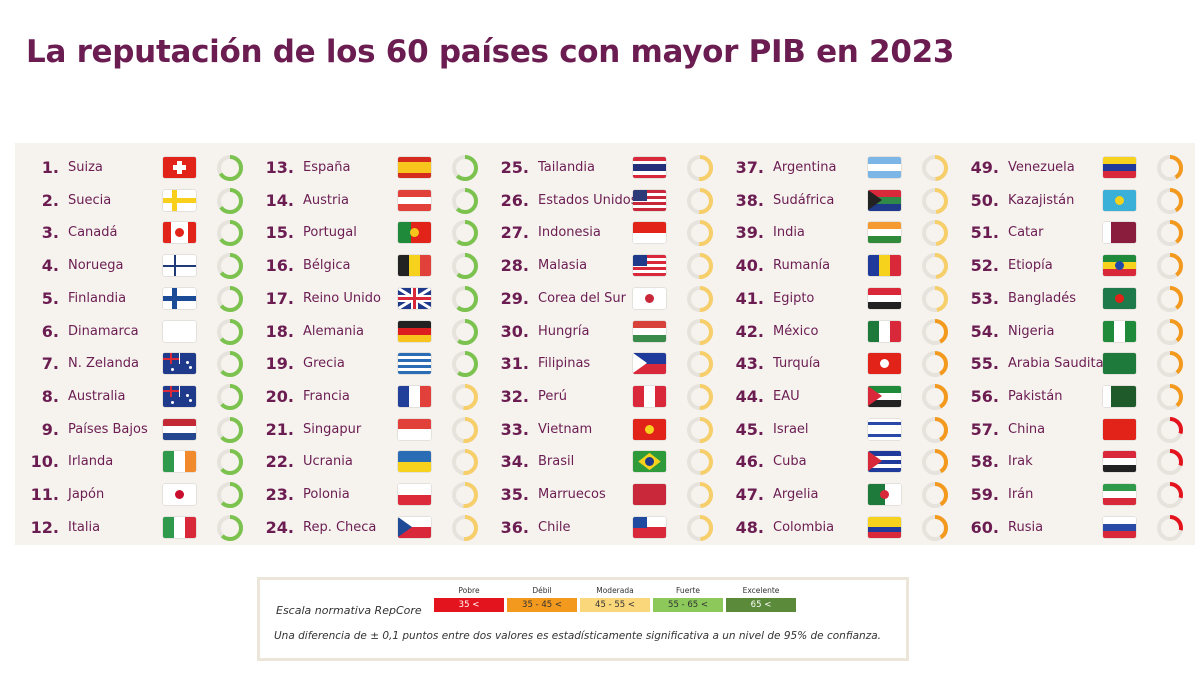 This screenshot has height=675, width=1200. What do you see at coordinates (376, 396) in the screenshot?
I see `country-row: 20. Francia` at bounding box center [376, 396].